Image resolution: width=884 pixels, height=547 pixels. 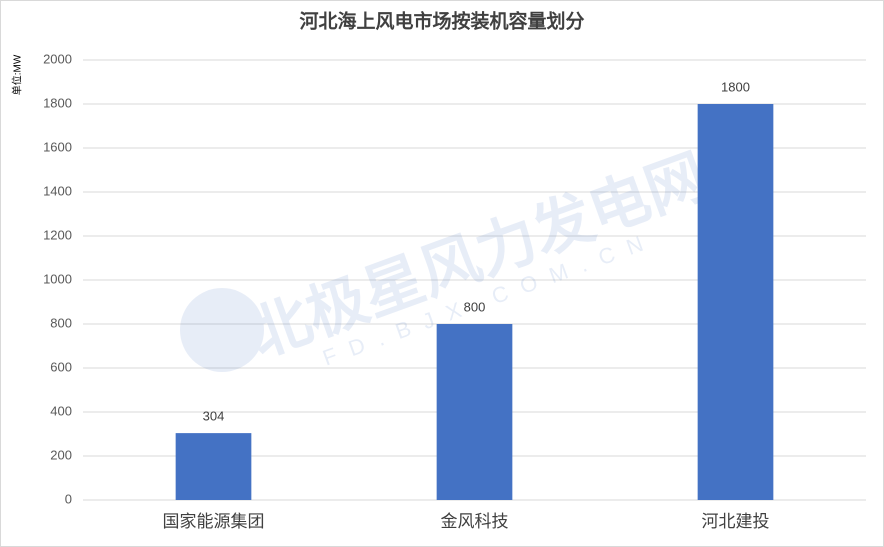 I want to click on y-axis-label: 单位:MW, so click(x=17, y=74).